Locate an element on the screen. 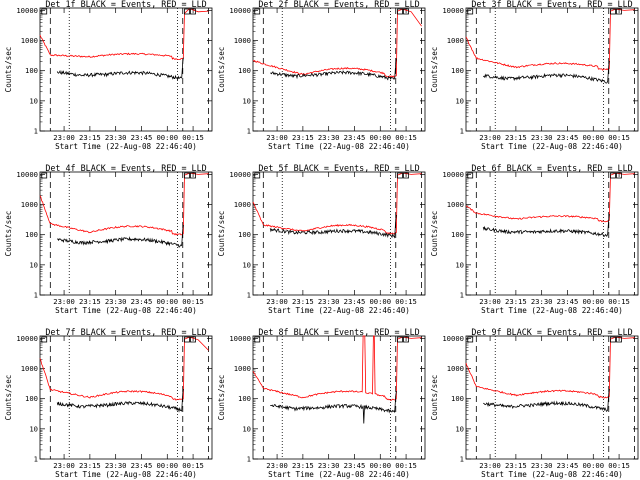 The width and height of the screenshot is (640, 480). panel-title: Det 8f BLACK = Events, RED = LLD is located at coordinates (338, 332).